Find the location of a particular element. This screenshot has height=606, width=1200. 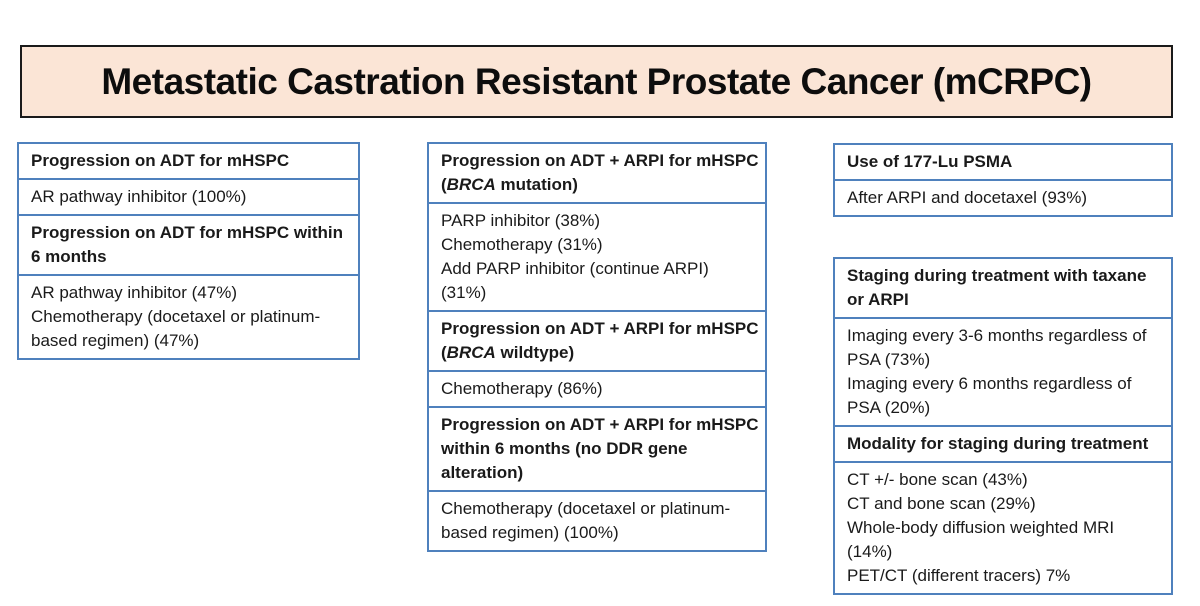

body-chemotherapy-86: Chemotherapy (86%) is located at coordinates (597, 389).